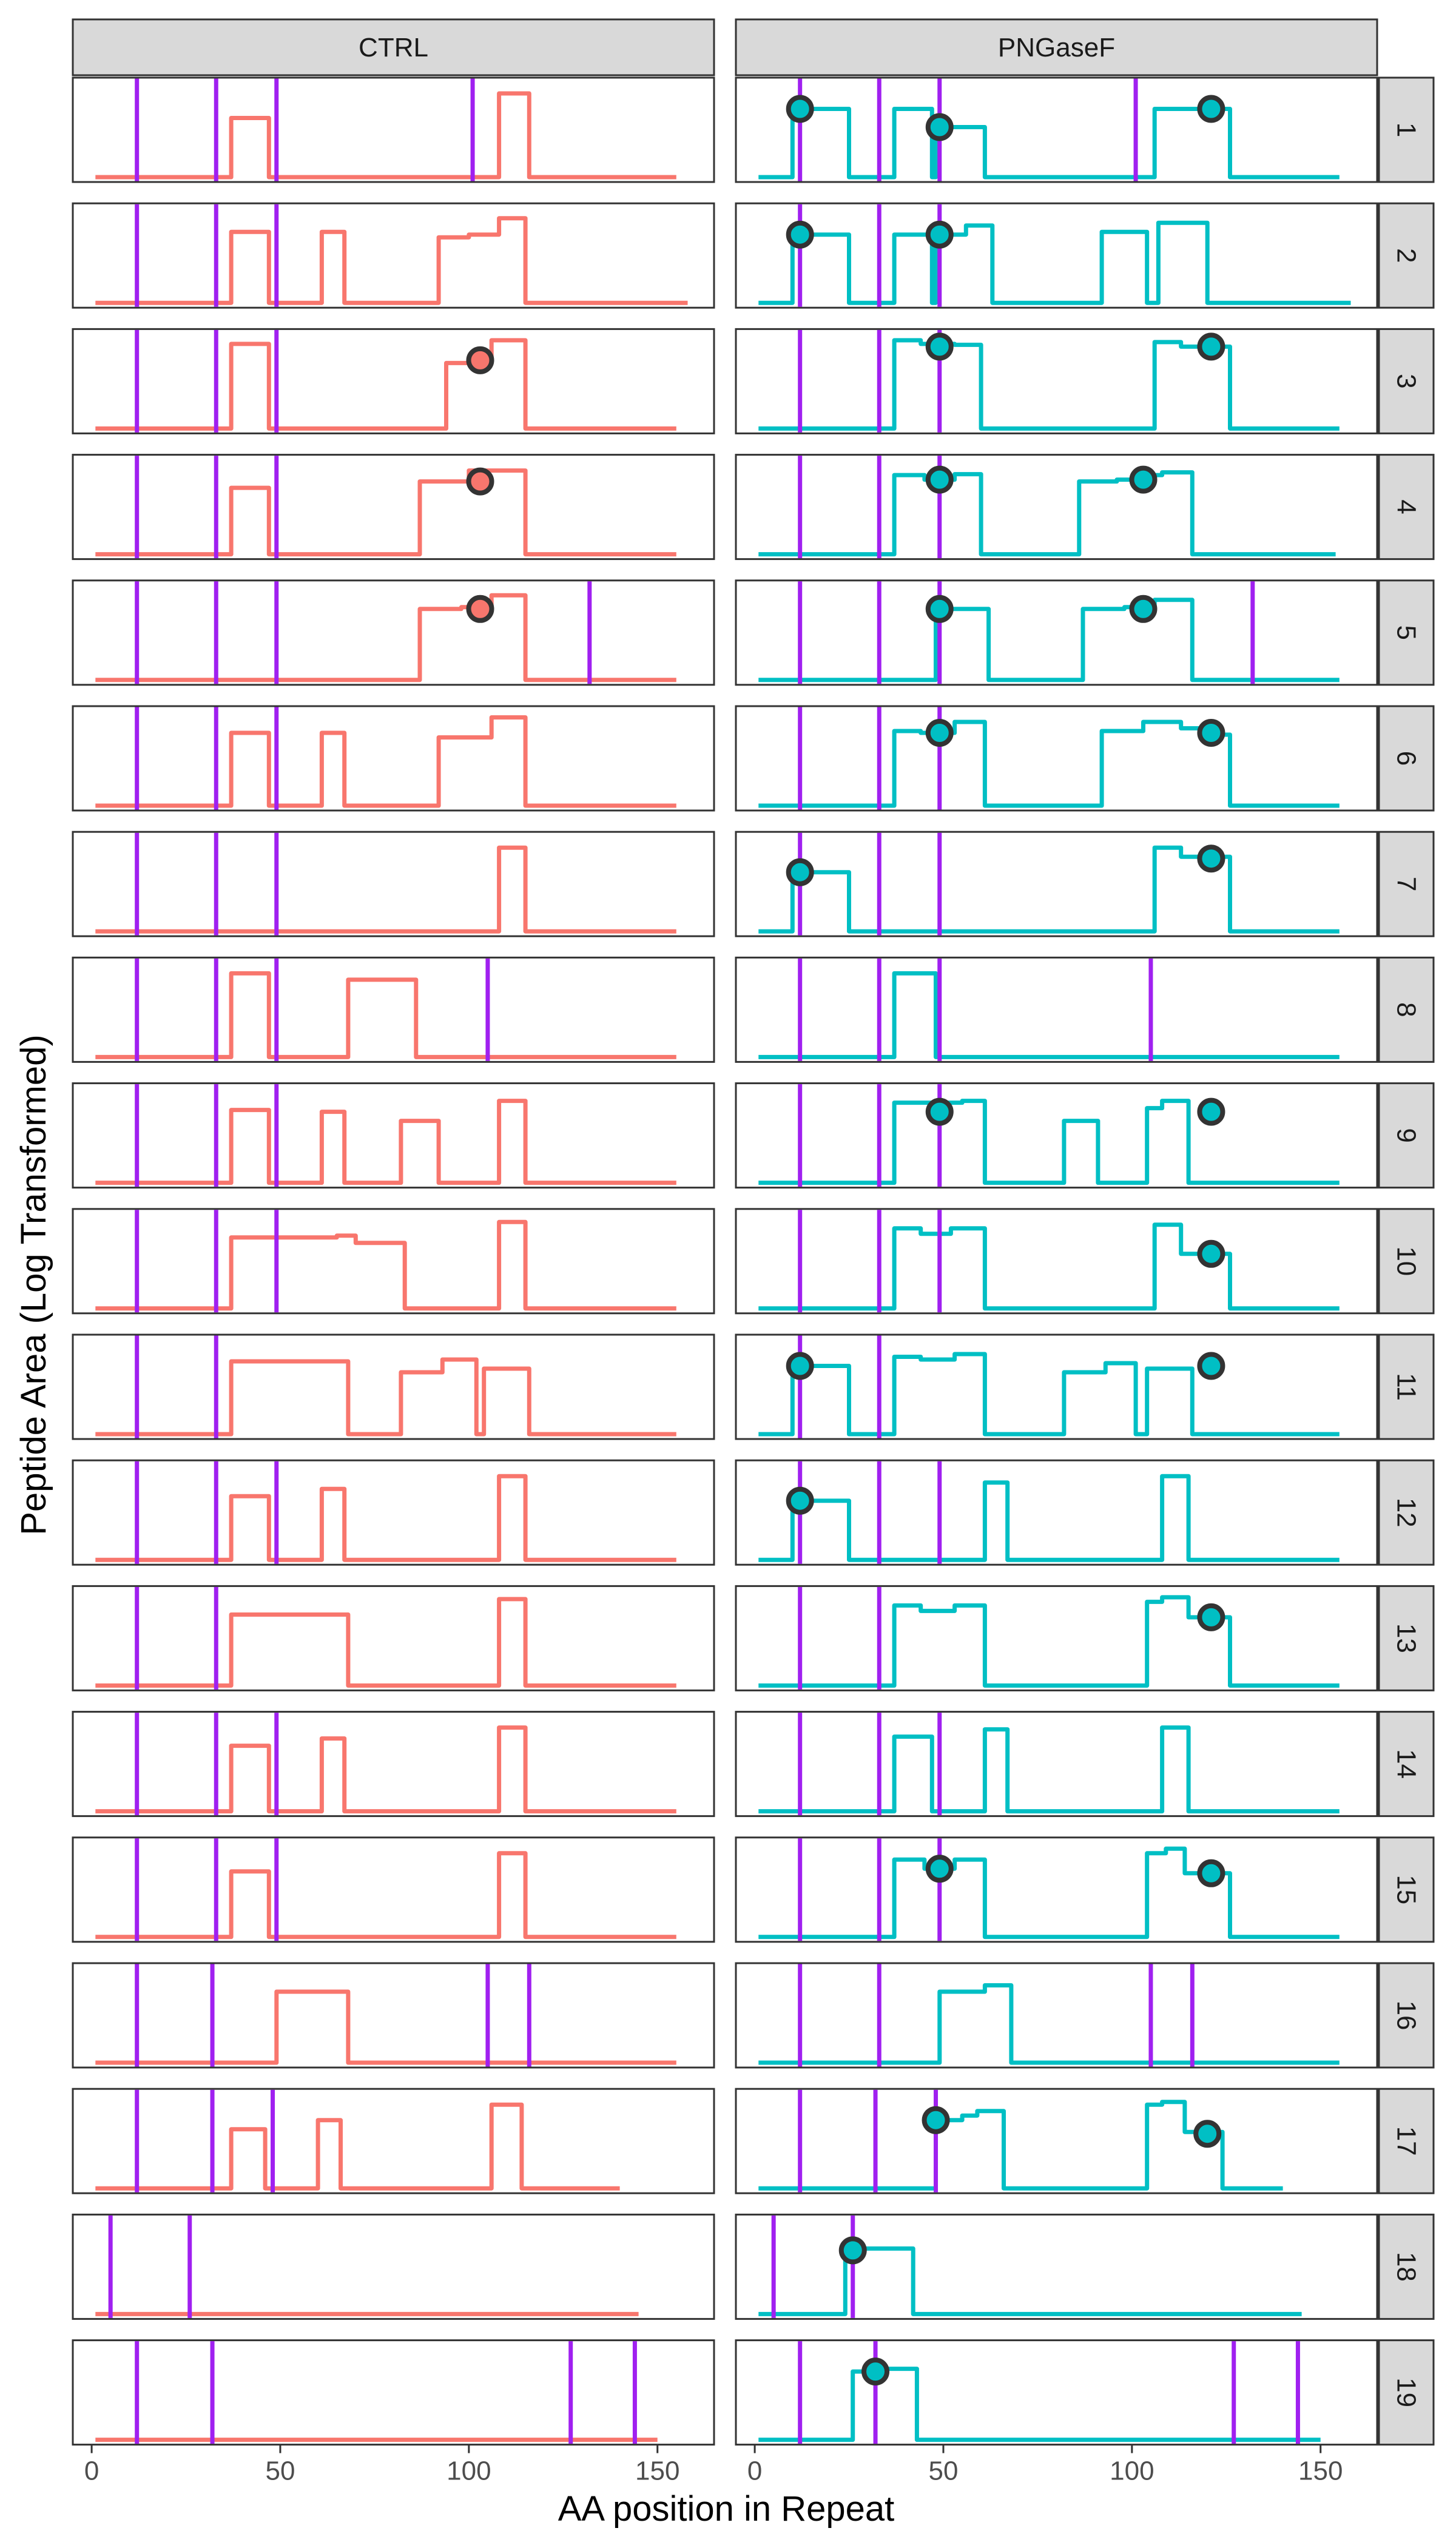  What do you see at coordinates (1406, 129) in the screenshot?
I see `row-strip-1: 1` at bounding box center [1406, 129].